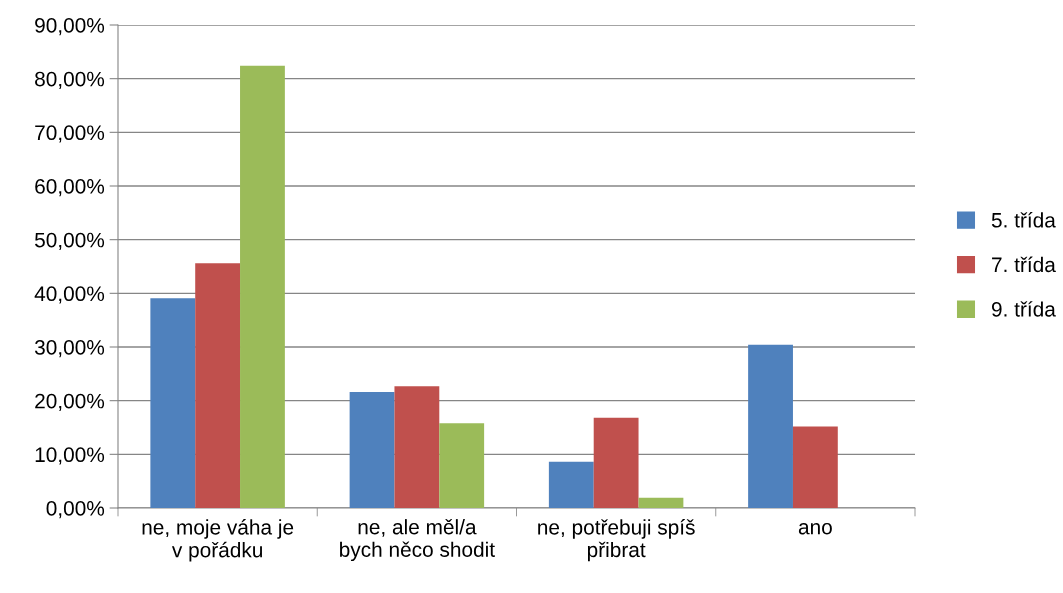  Describe the element at coordinates (69, 295) in the screenshot. I see `y-tick-label: 40,00%` at that location.